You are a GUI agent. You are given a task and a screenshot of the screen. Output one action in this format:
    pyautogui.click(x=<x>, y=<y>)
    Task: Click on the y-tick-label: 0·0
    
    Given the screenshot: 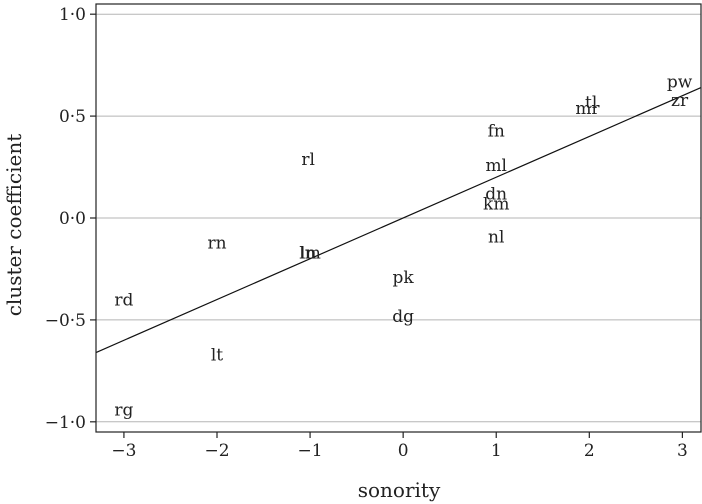 What is the action you would take?
    pyautogui.click(x=72, y=219)
    